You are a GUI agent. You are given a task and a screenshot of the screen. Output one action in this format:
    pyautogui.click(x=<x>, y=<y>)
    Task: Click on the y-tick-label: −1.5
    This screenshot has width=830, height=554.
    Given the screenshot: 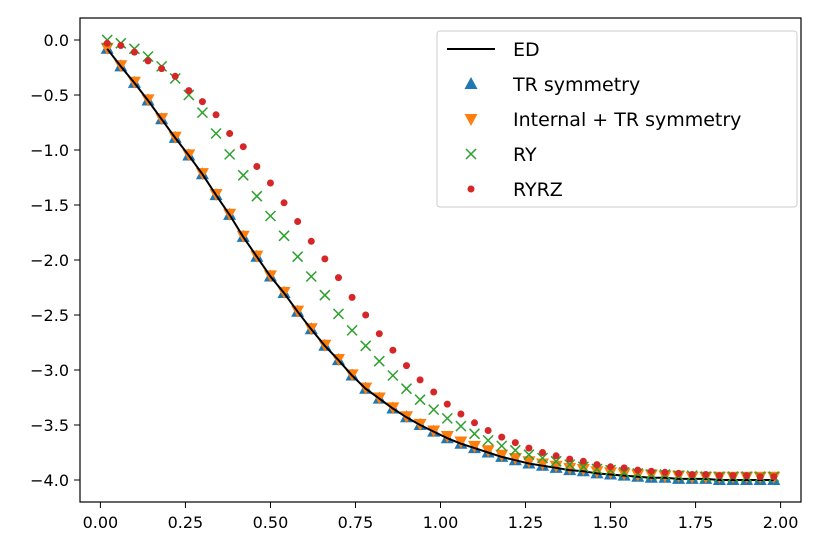 What is the action you would take?
    pyautogui.click(x=49, y=205)
    